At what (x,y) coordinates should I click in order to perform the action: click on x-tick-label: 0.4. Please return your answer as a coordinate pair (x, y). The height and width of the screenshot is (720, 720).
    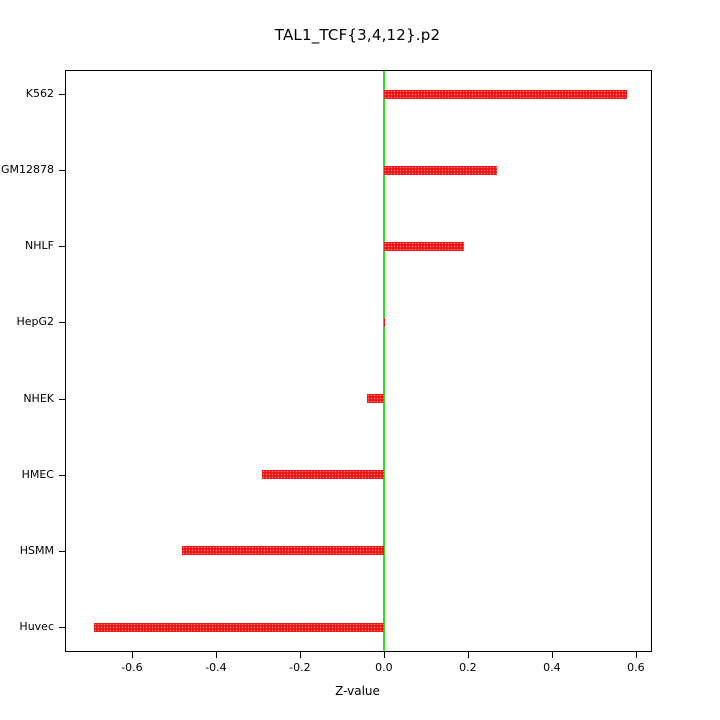
    Looking at the image, I should click on (552, 667).